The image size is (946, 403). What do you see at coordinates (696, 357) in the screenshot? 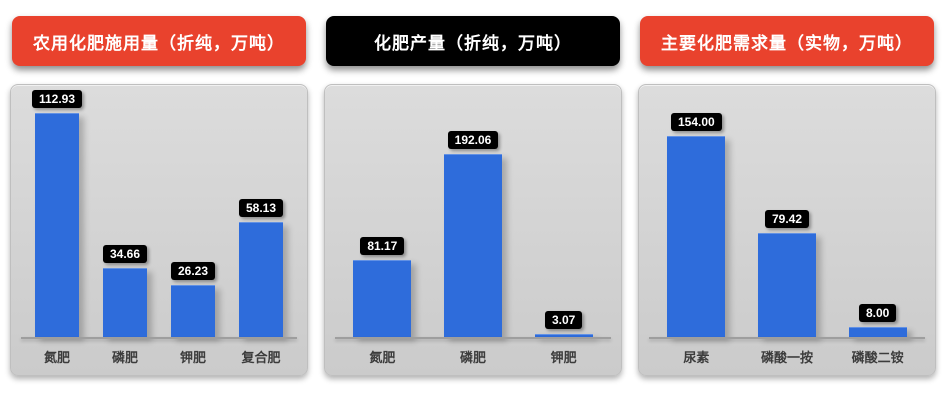
I see `category-label: 尿素` at bounding box center [696, 357].